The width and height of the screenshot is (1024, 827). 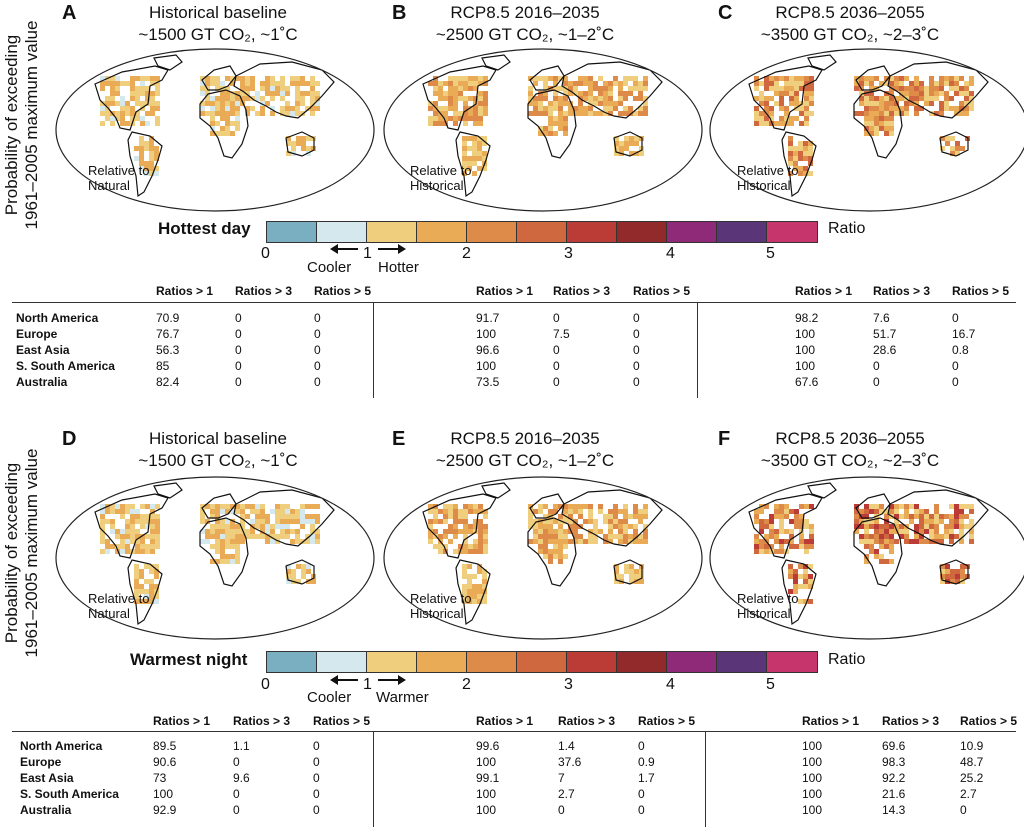 What do you see at coordinates (960, 350) in the screenshot?
I see `table-cell: 0.8` at bounding box center [960, 350].